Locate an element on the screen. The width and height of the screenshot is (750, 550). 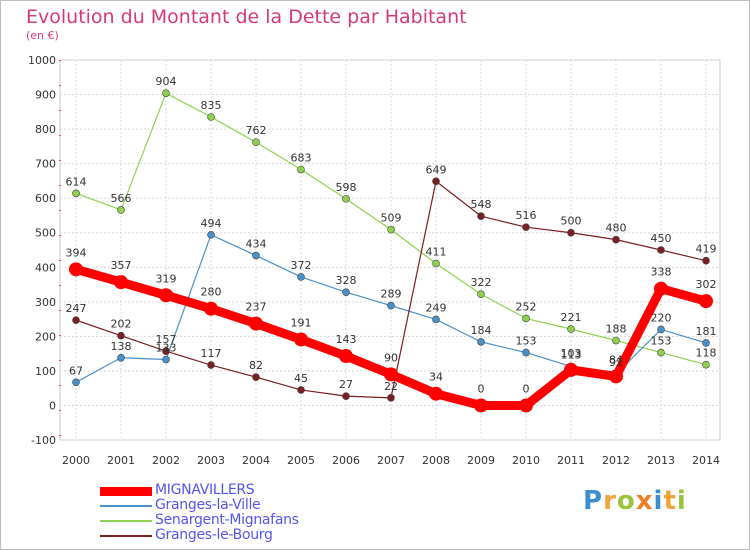
data-label: 184 is located at coordinates (481, 330).